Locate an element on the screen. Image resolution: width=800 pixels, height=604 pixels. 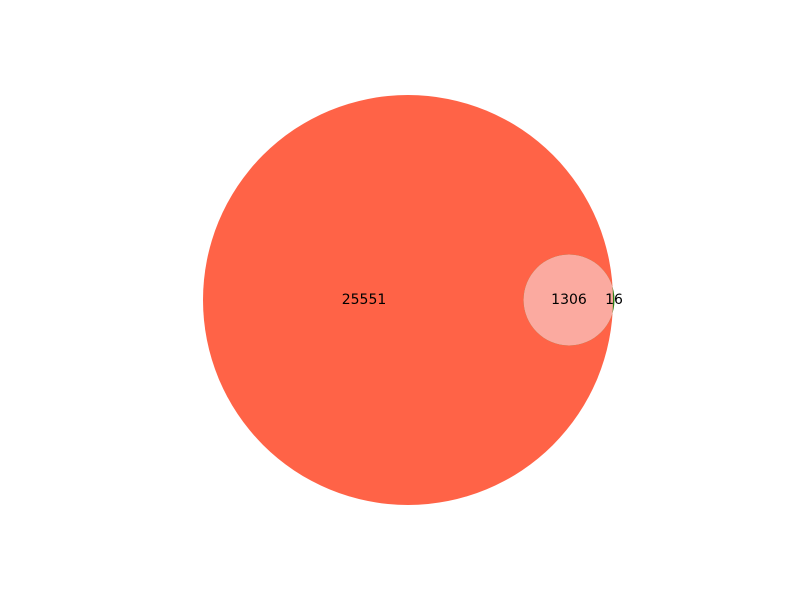
region-label-intersection: 1306 is located at coordinates (569, 300).